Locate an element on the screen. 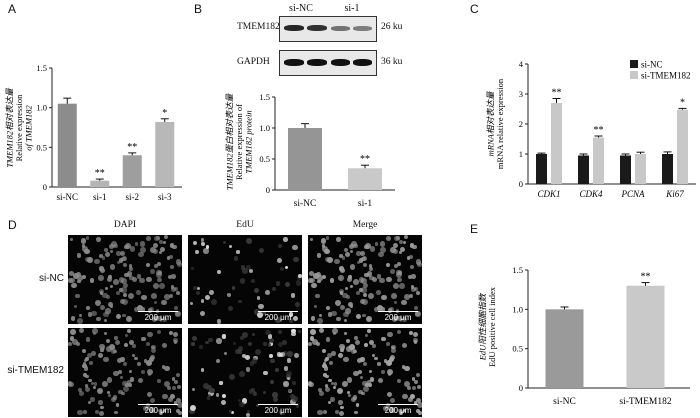  microscopy-col-edu: EdU is located at coordinates (245, 225).